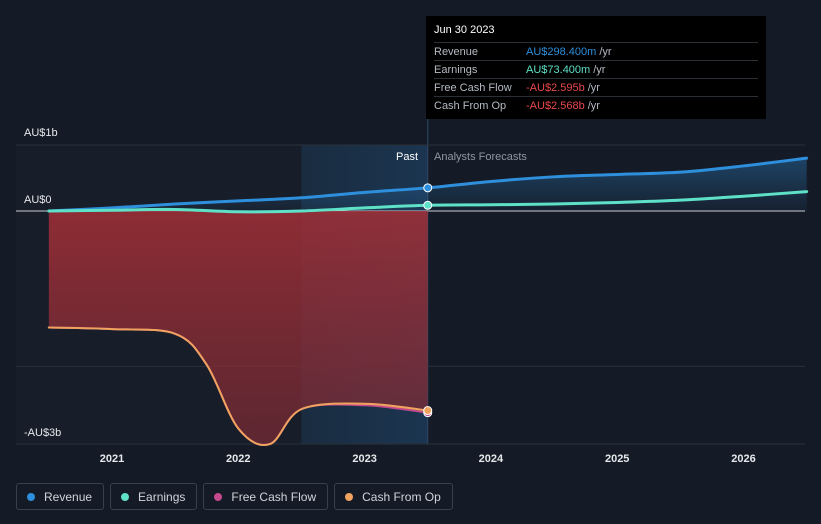 The image size is (821, 524). What do you see at coordinates (464, 30) in the screenshot?
I see `tooltip-date: Jun 30 2023` at bounding box center [464, 30].